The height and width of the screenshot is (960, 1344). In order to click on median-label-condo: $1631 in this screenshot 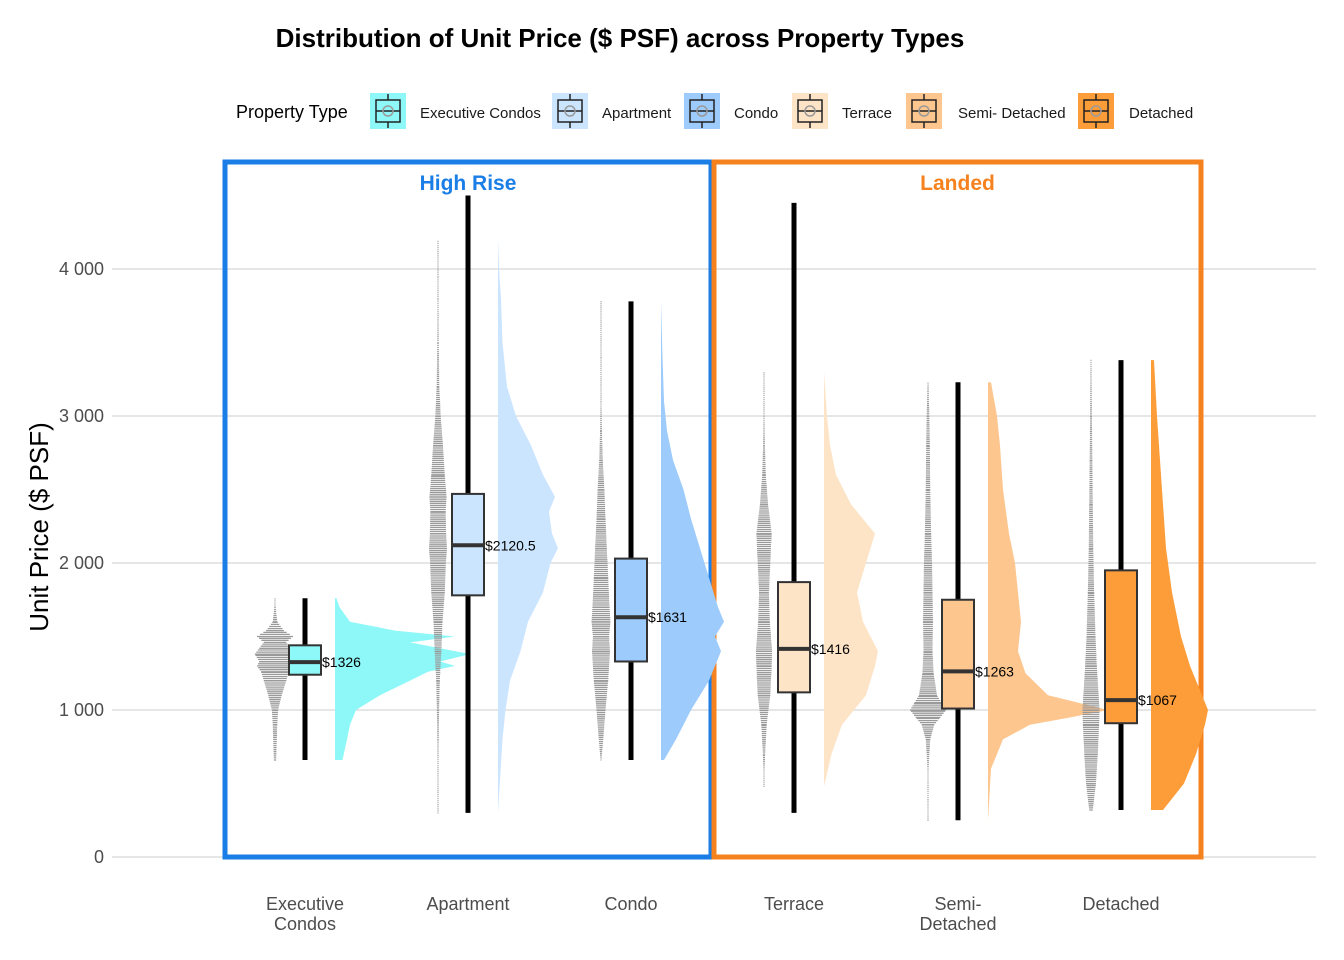, I will do `click(667, 617)`.